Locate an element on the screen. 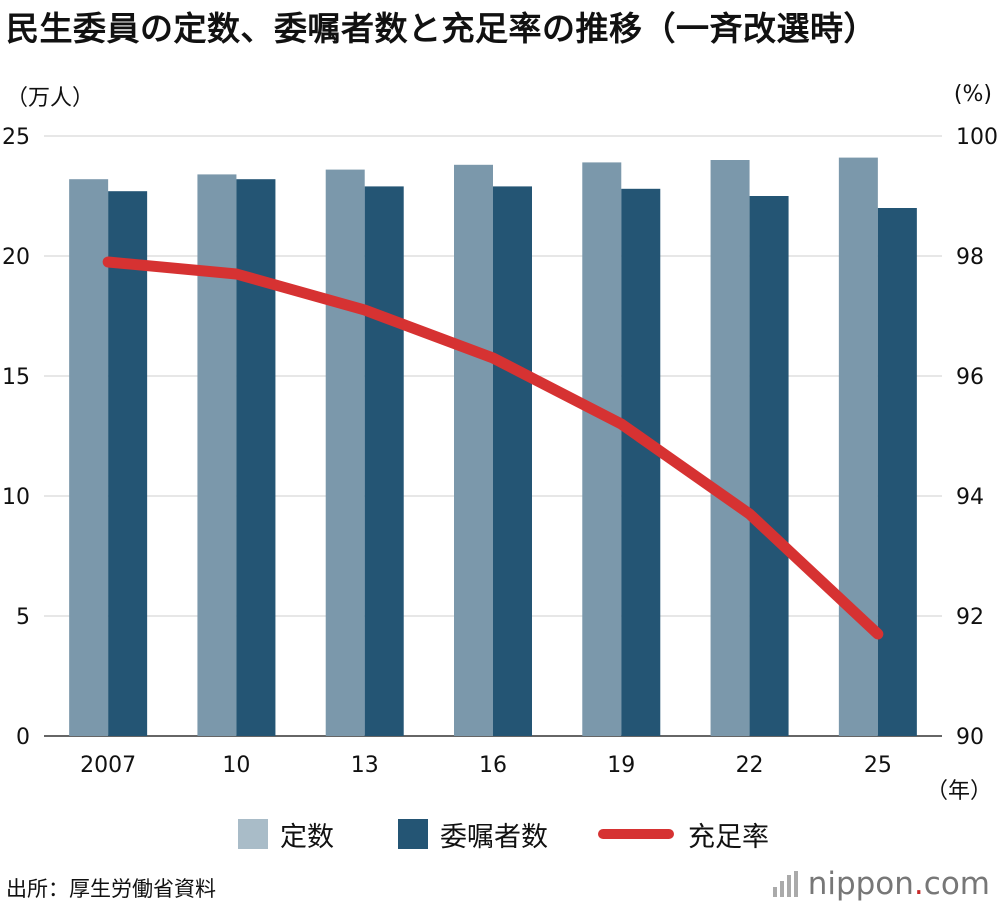 The height and width of the screenshot is (910, 1000). left-tick-label: 10 is located at coordinates (16, 497).